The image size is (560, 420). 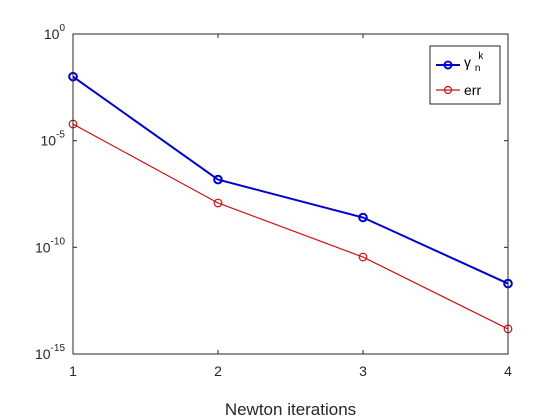 I want to click on x-tick-label: 4, so click(x=508, y=371).